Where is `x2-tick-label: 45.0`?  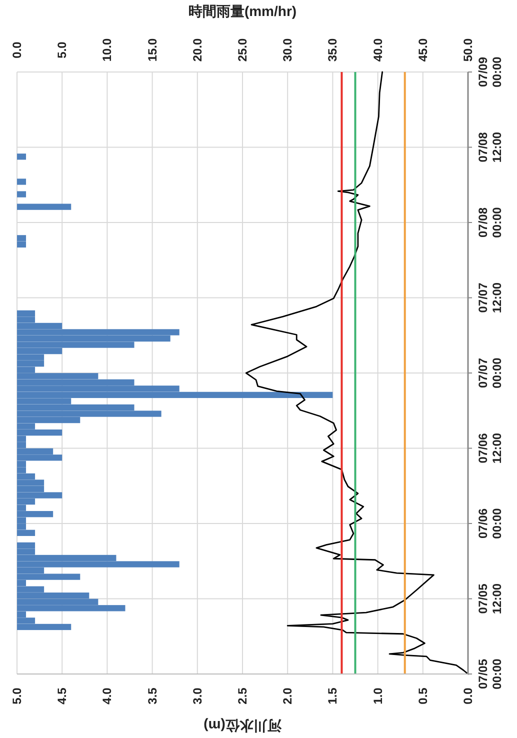
x2-tick-label: 45.0 is located at coordinates (423, 50).